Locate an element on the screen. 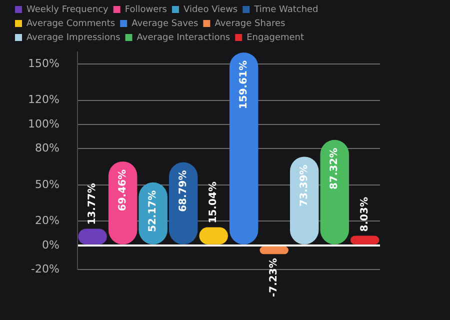 Image resolution: width=450 pixels, height=320 pixels. y-tick-label: 0% is located at coordinates (51, 245).